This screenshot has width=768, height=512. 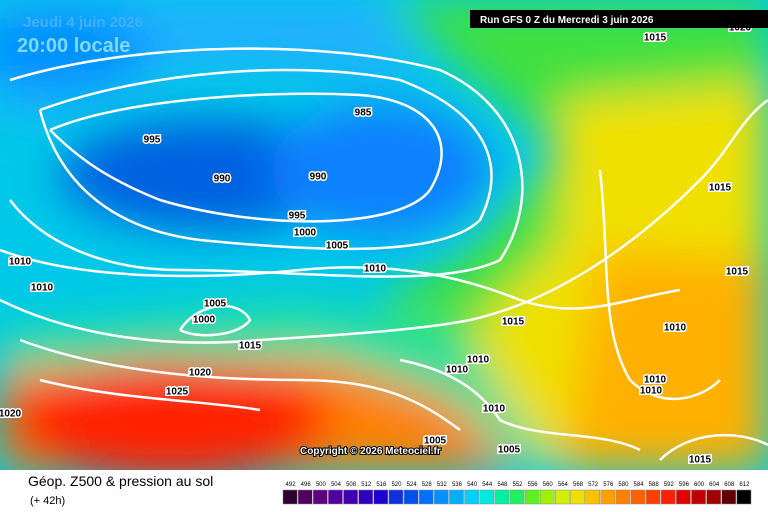 What do you see at coordinates (533, 485) in the screenshot?
I see `legend-label: 556` at bounding box center [533, 485].